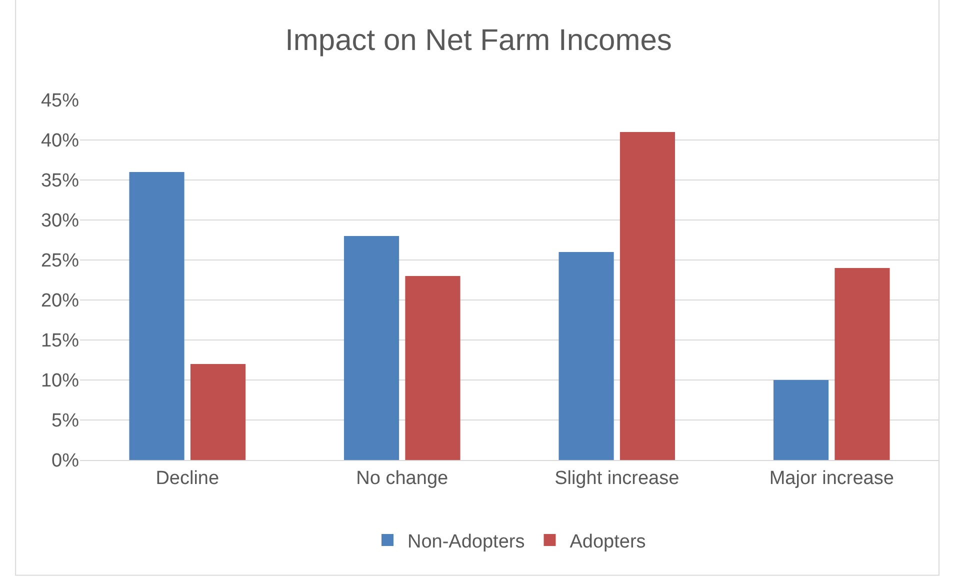 This screenshot has width=957, height=580. Describe the element at coordinates (402, 478) in the screenshot. I see `x-tick-label: No change` at that location.